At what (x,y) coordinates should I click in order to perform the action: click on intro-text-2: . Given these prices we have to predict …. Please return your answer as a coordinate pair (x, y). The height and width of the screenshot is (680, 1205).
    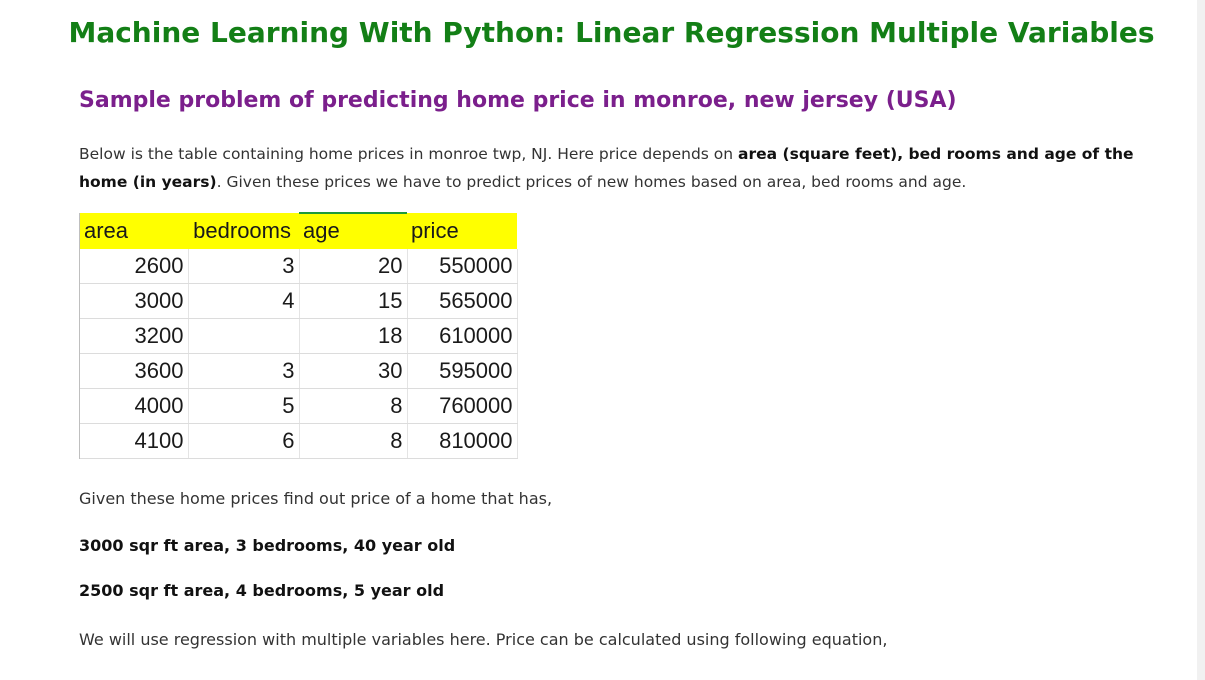
    Looking at the image, I should click on (591, 182).